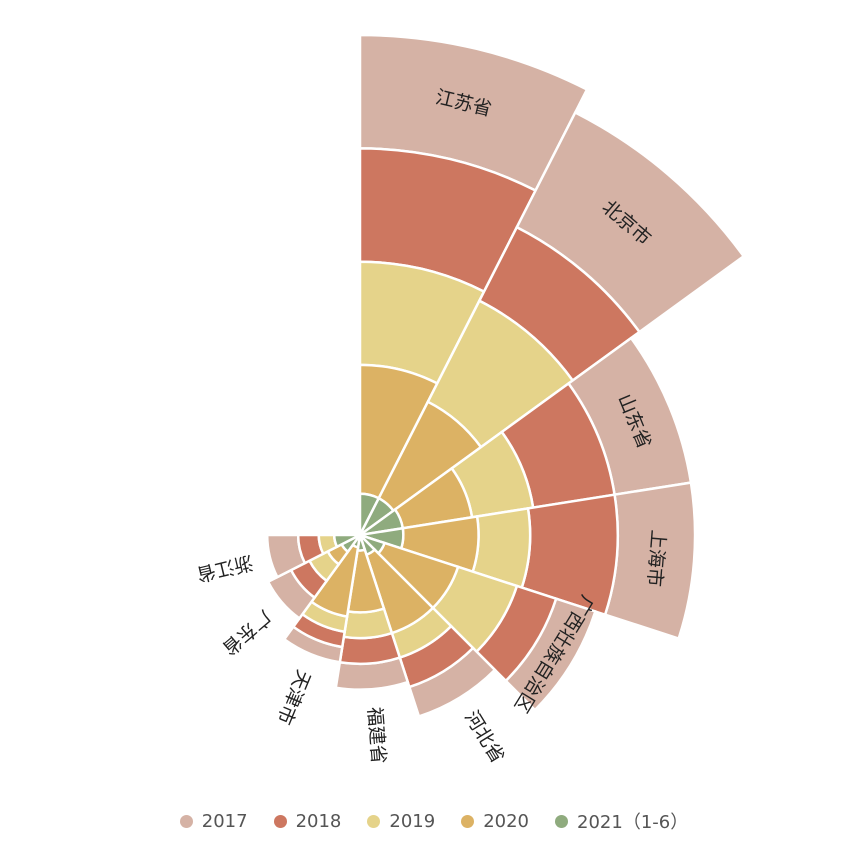  Describe the element at coordinates (247, 633) in the screenshot. I see `category-label-9: 广东省` at that location.